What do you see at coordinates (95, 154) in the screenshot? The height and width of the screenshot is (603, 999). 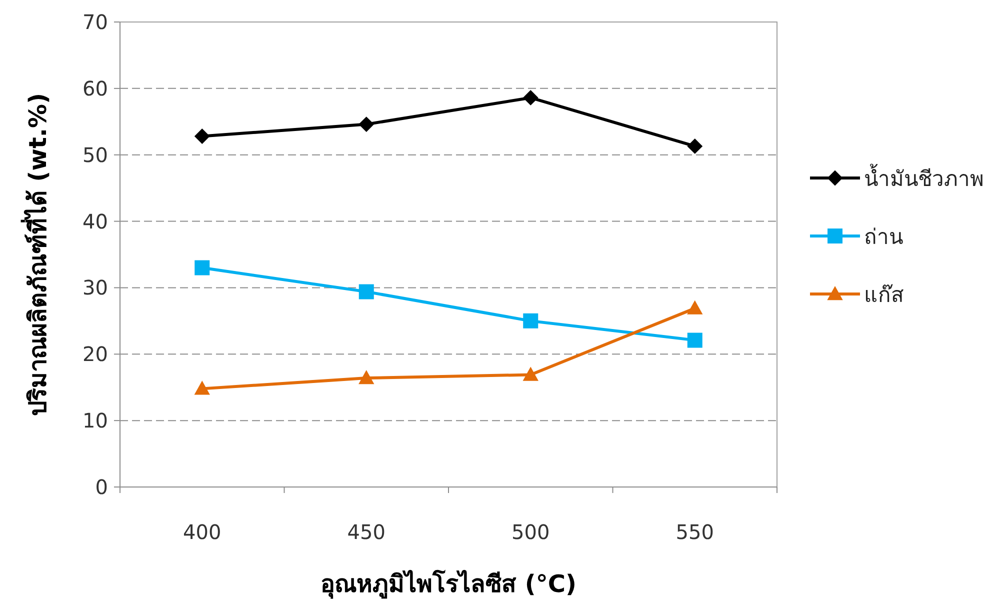 I see `y-tick-label: 50` at bounding box center [95, 154].